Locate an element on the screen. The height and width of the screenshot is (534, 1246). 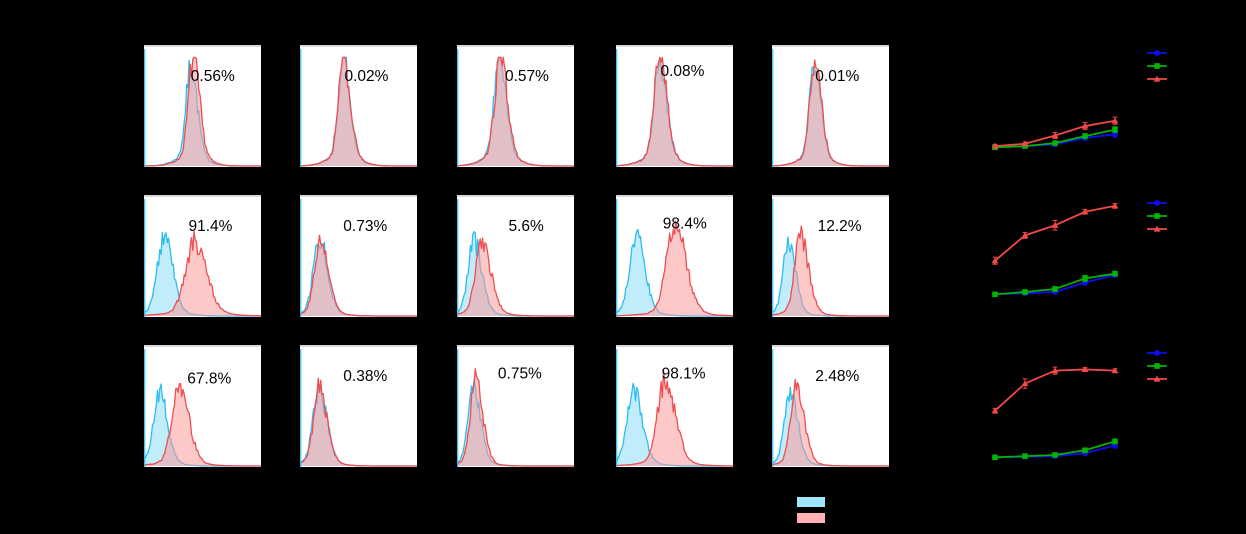
flow-histogram-panel-r2c5: 12.2% is located at coordinates (830, 256).